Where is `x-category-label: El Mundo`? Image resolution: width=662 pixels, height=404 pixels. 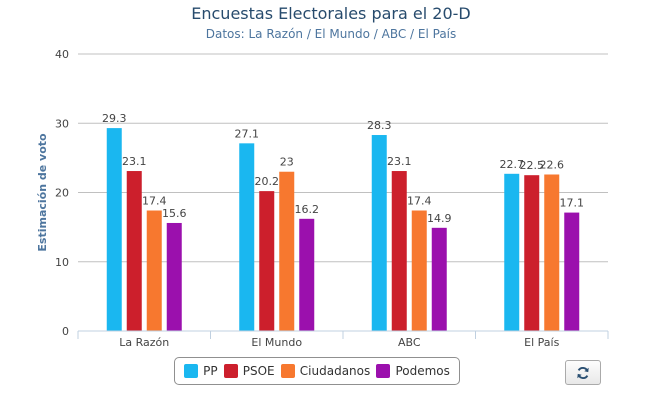 x-category-label: El Mundo is located at coordinates (276, 342).